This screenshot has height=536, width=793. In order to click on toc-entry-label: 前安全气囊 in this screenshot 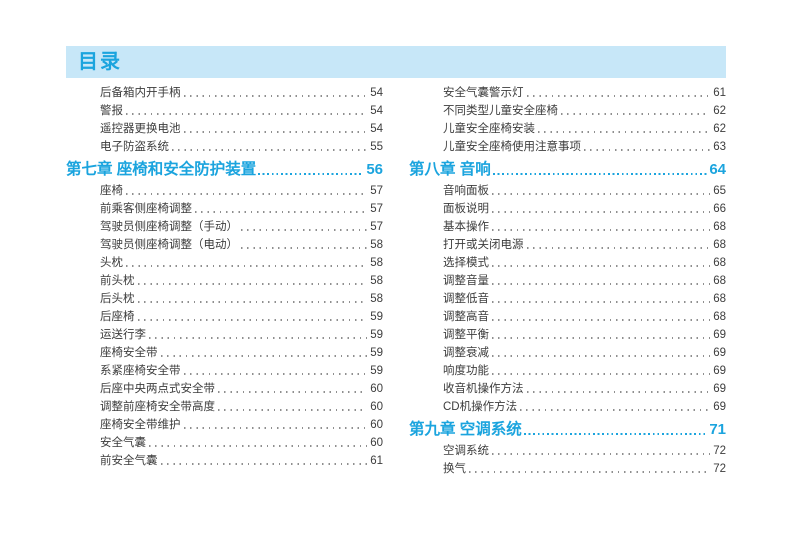, I will do `click(129, 461)`.